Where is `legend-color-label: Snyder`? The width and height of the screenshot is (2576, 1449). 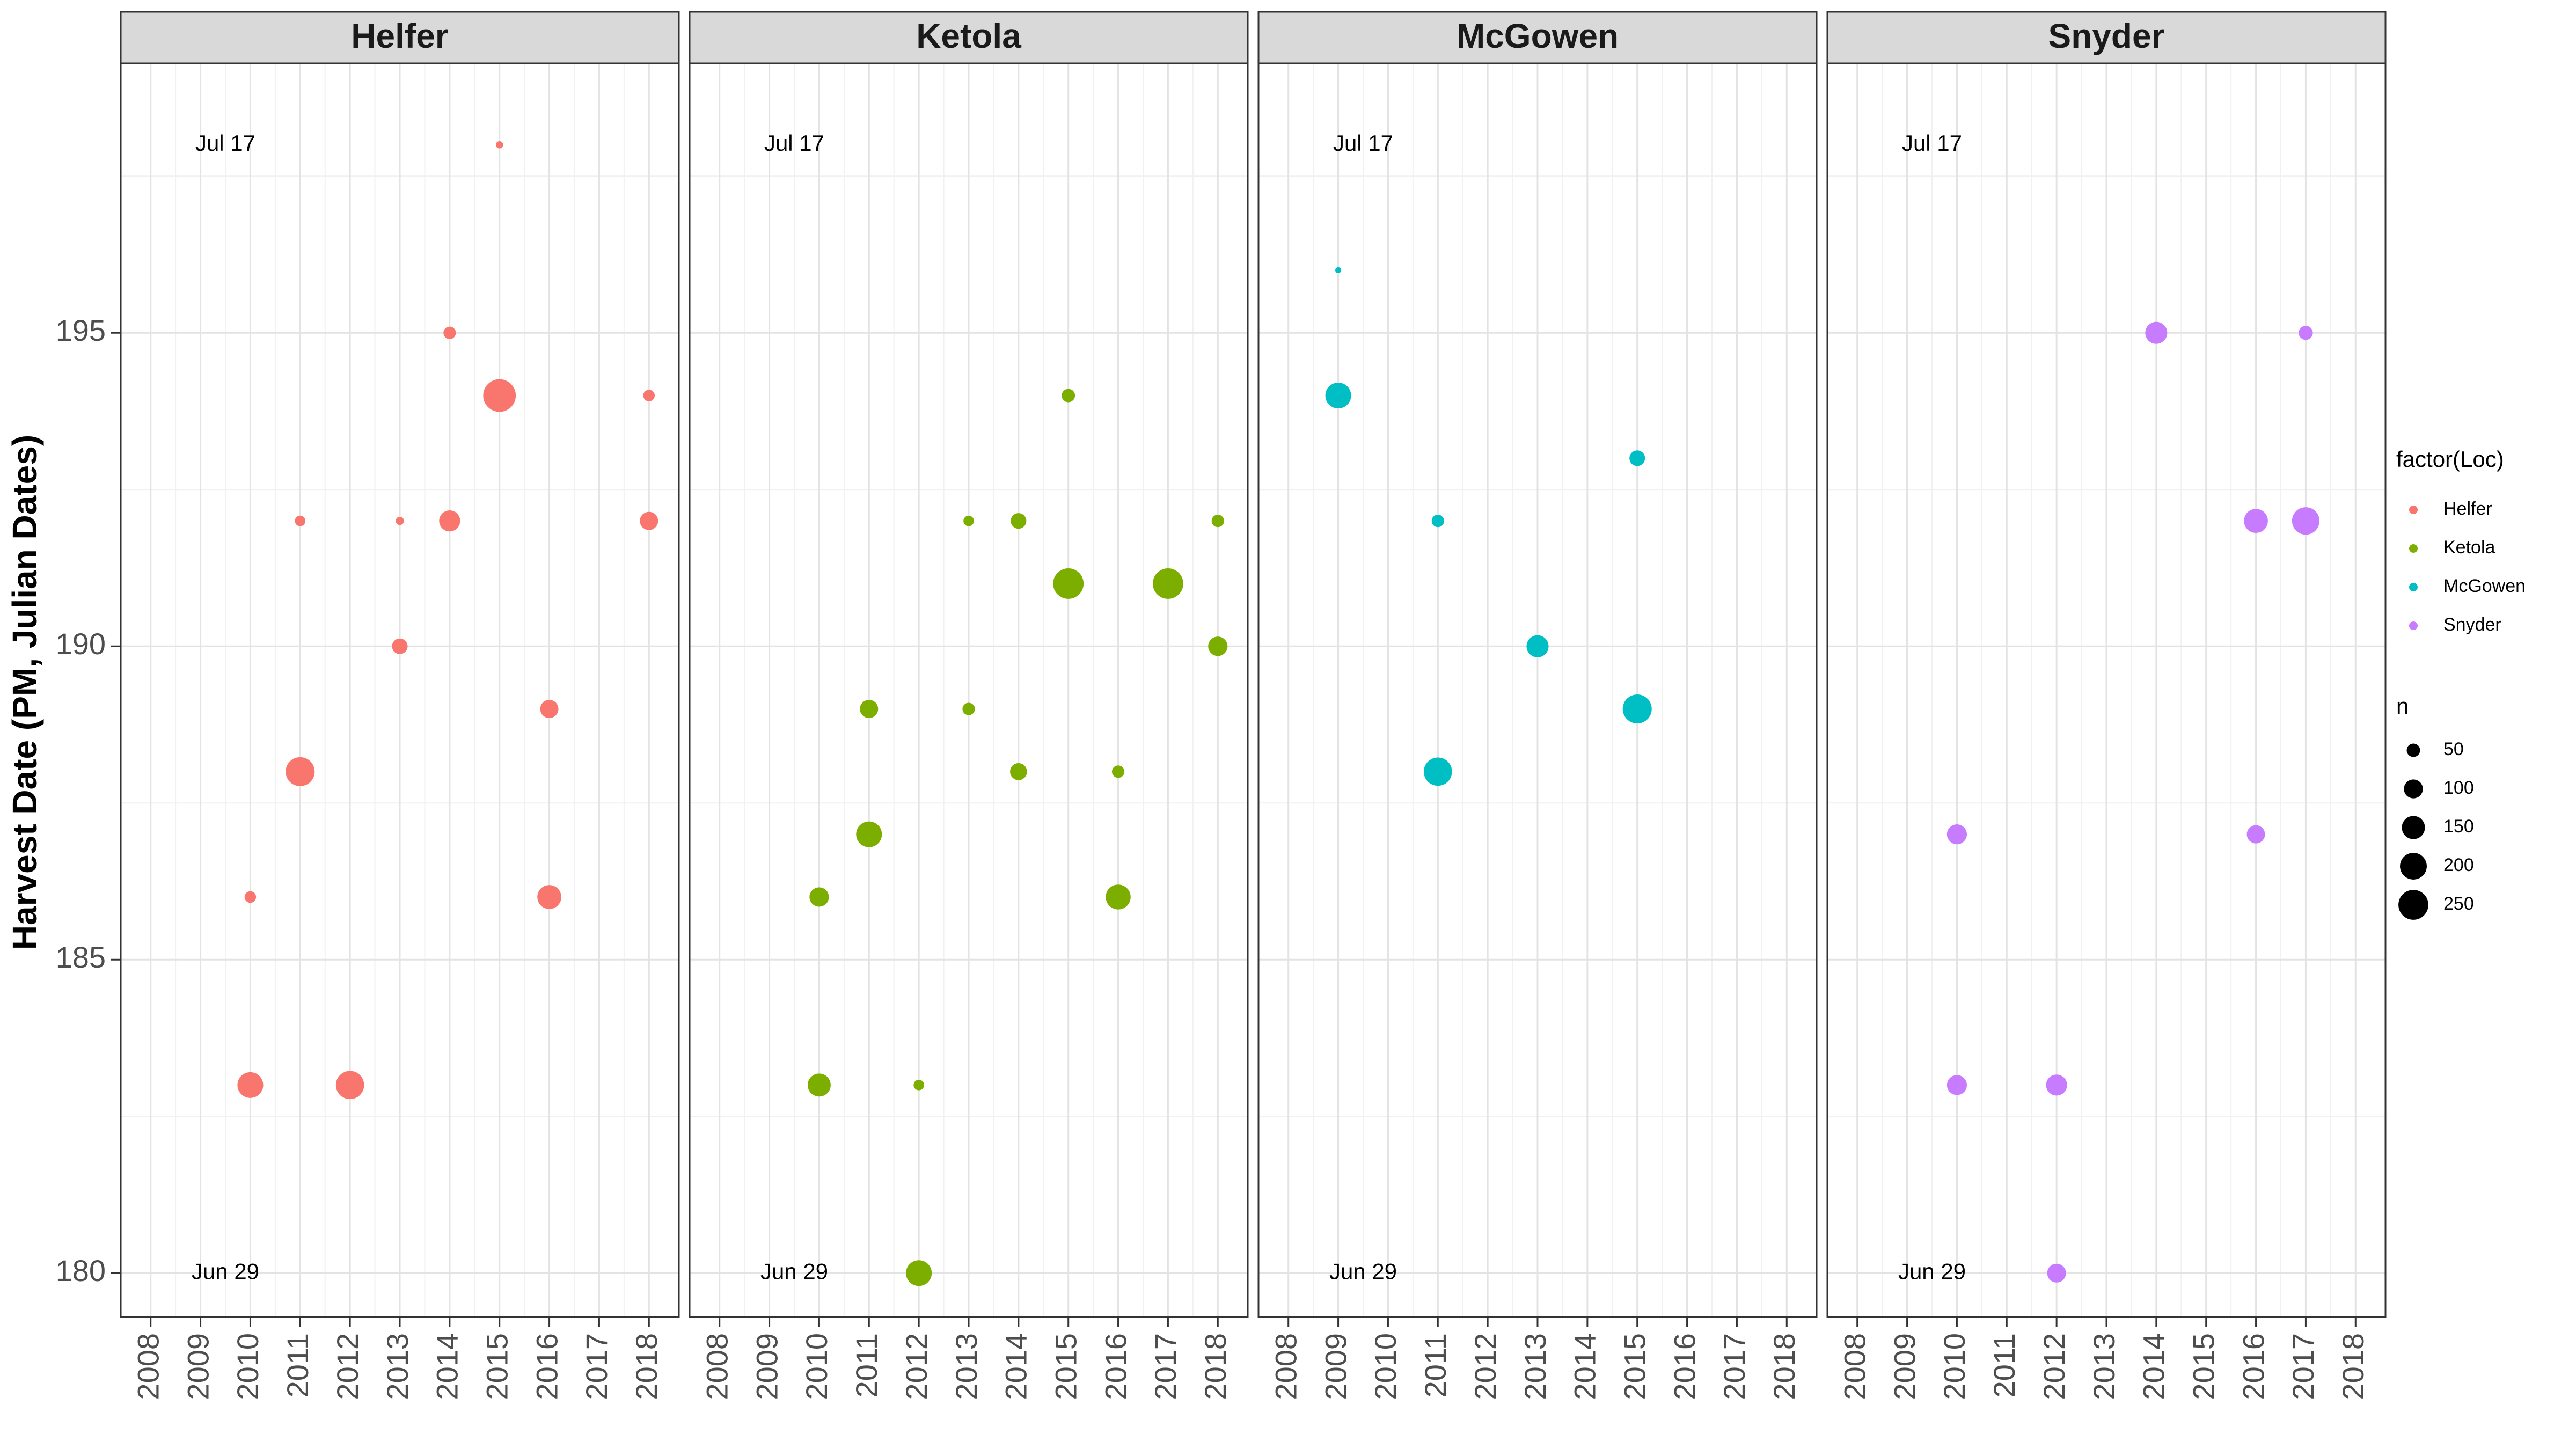 legend-color-label: Snyder is located at coordinates (2472, 624).